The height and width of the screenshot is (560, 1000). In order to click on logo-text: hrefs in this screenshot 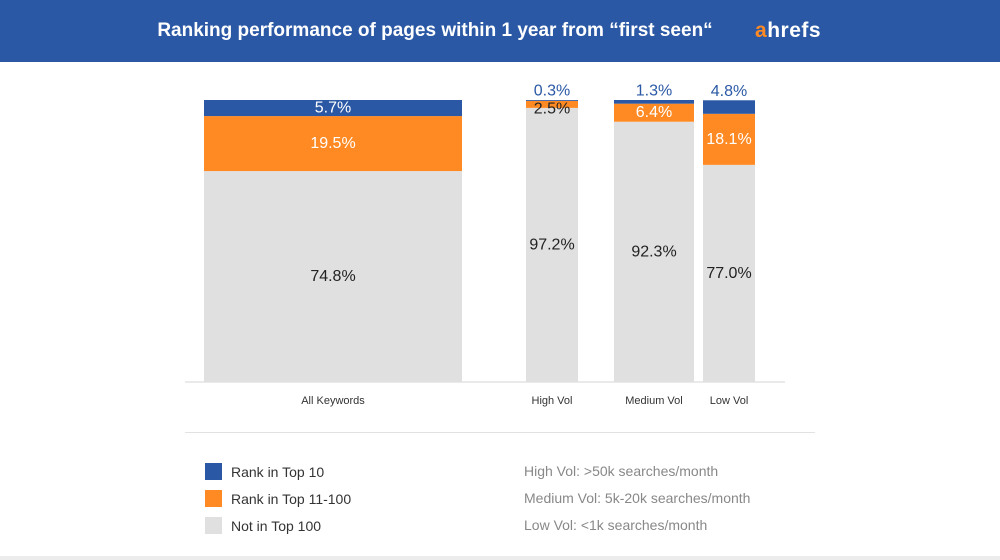, I will do `click(794, 30)`.